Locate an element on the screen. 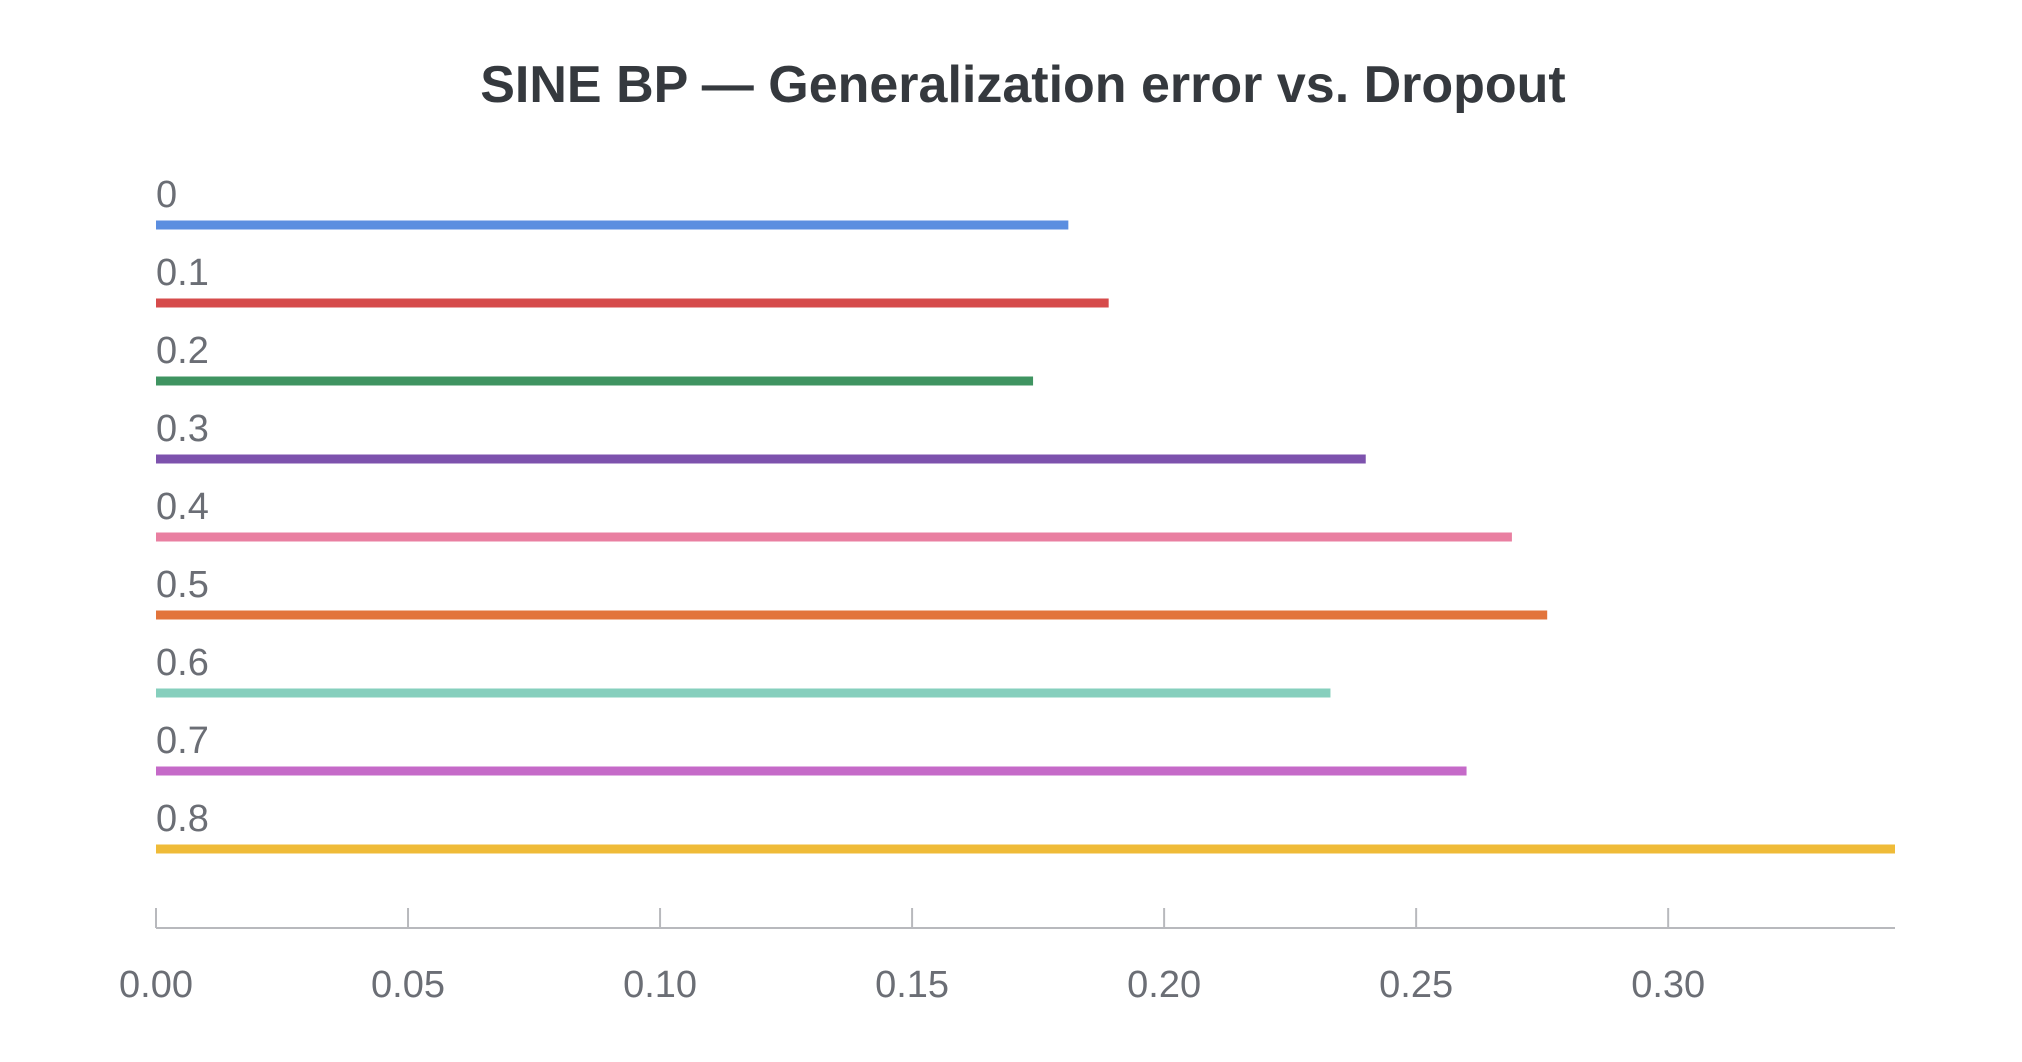  category-label: 0 is located at coordinates (166, 195).